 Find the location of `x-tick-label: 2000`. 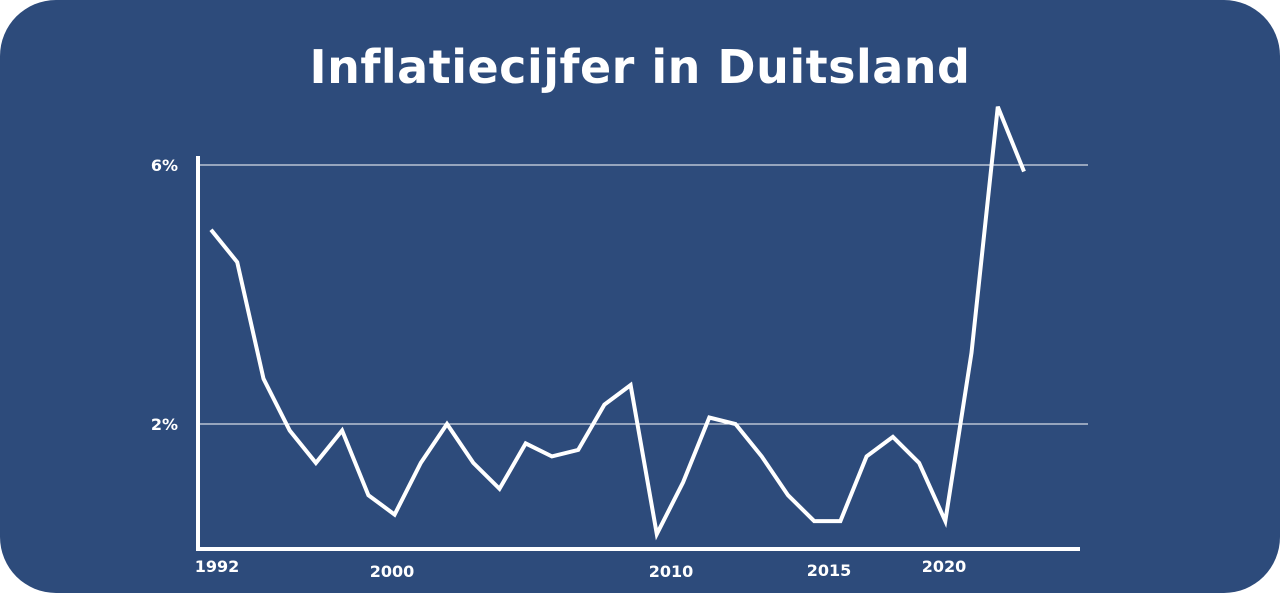

x-tick-label: 2000 is located at coordinates (392, 571).